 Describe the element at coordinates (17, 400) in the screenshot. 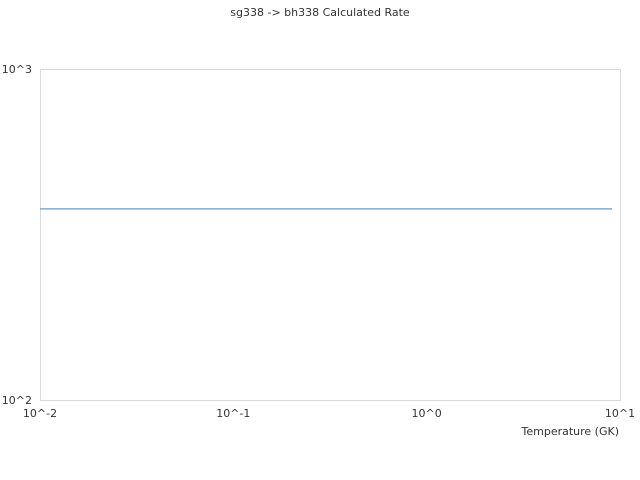

I see `y-tick-label: 10^2` at that location.